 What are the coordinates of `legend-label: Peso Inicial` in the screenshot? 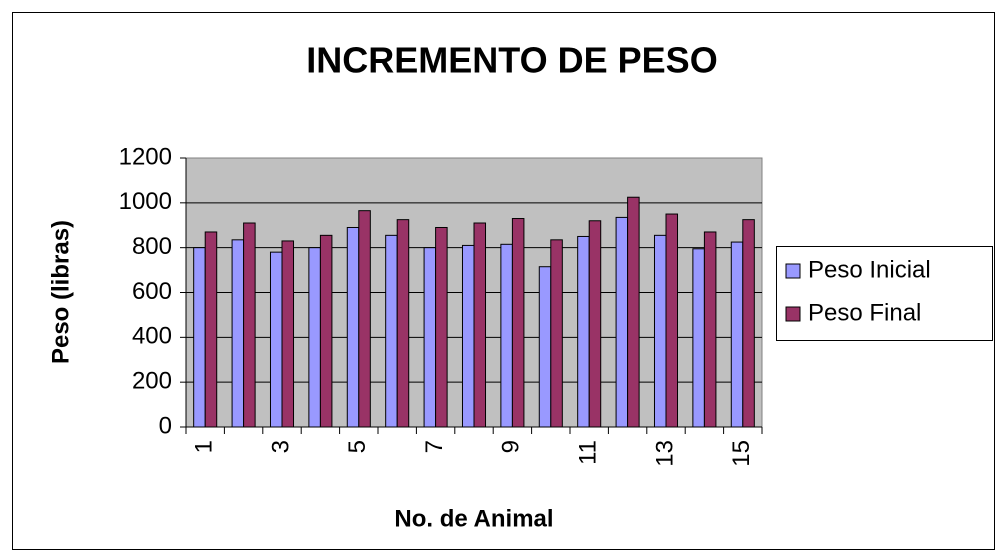 It's located at (869, 269).